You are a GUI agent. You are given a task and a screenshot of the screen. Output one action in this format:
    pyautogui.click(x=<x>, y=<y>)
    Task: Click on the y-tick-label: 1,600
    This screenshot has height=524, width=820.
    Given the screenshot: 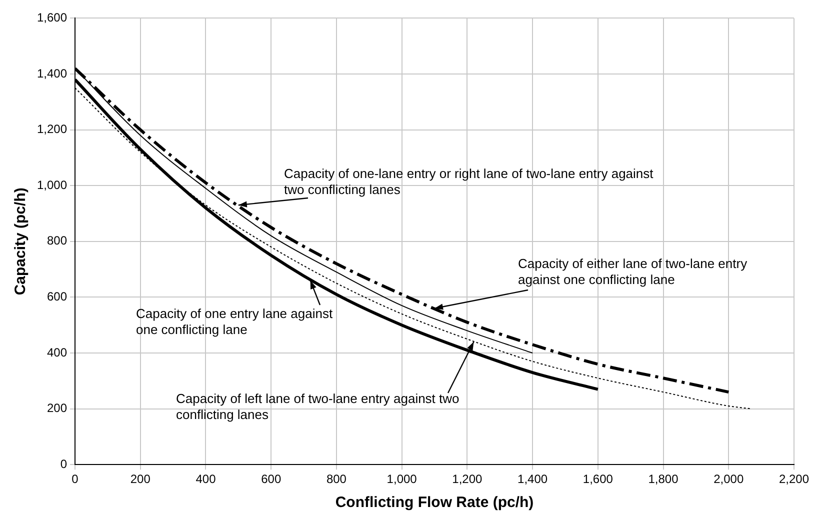 What is the action you would take?
    pyautogui.click(x=52, y=17)
    